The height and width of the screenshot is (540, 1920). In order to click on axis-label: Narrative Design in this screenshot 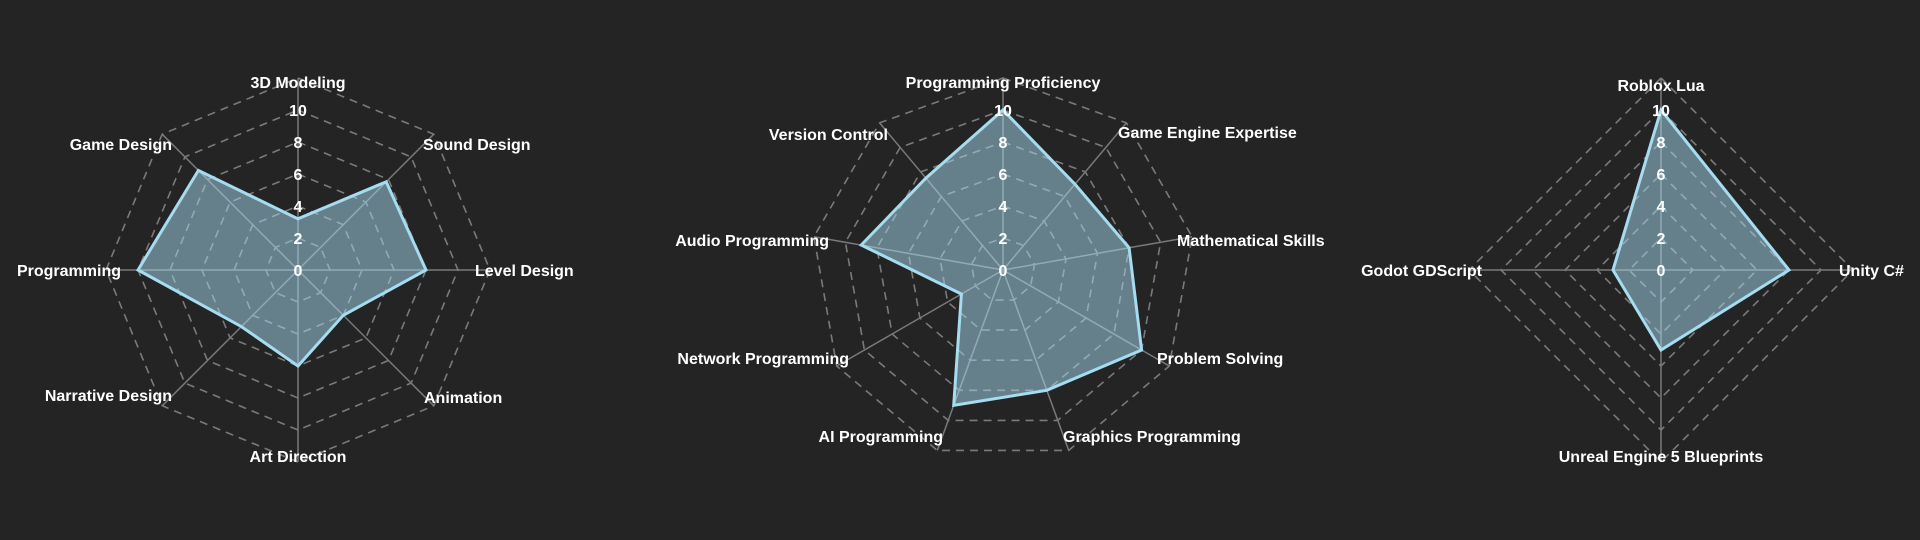, I will do `click(108, 396)`.